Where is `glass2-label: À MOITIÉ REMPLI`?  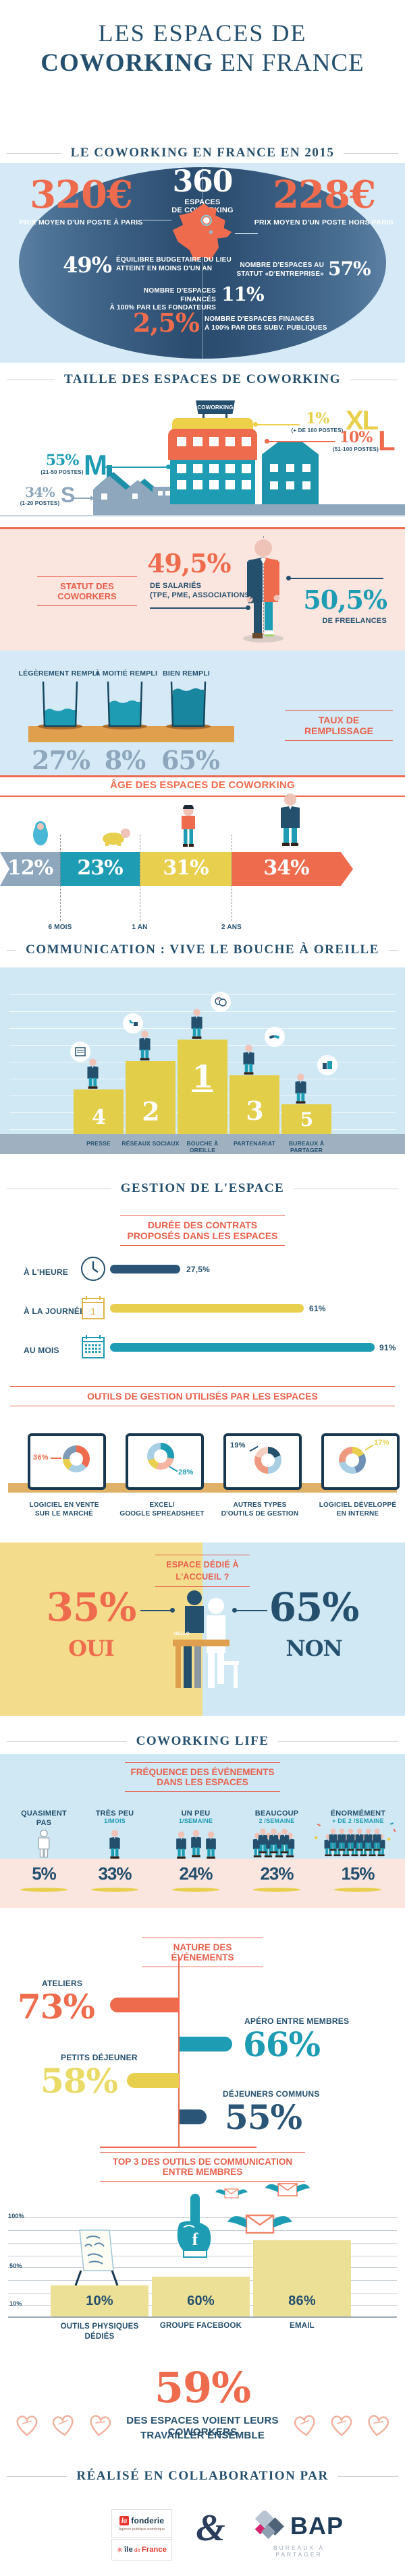
glass2-label: À MOITIÉ REMPLI is located at coordinates (126, 673).